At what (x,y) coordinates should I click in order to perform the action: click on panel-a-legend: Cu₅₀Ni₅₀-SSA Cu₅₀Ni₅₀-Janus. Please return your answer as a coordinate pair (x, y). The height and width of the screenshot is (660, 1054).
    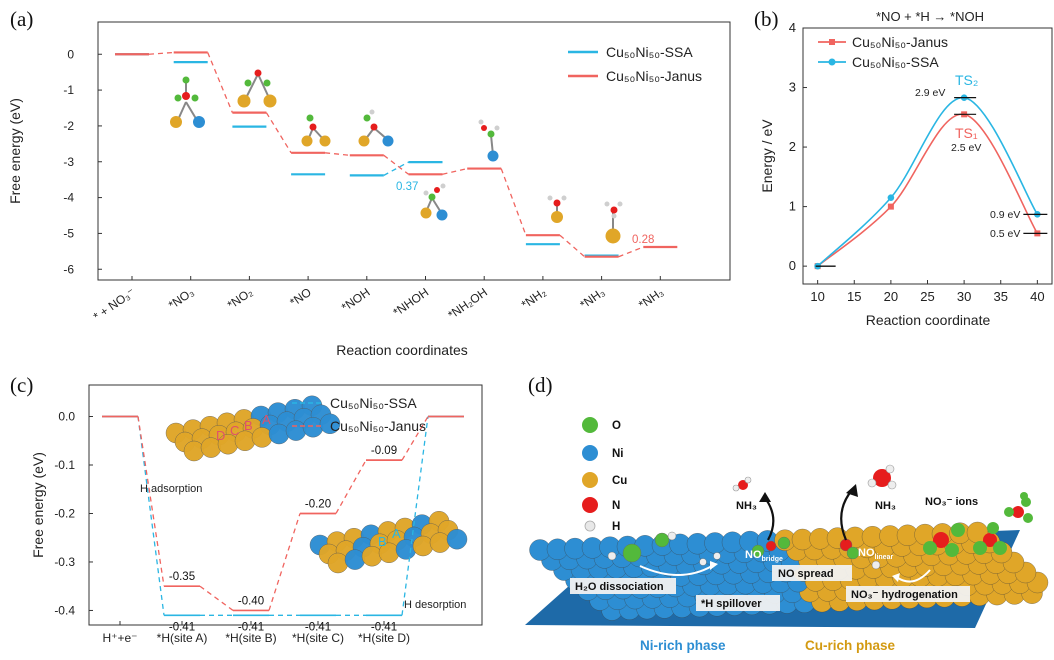
    Looking at the image, I should click on (635, 64).